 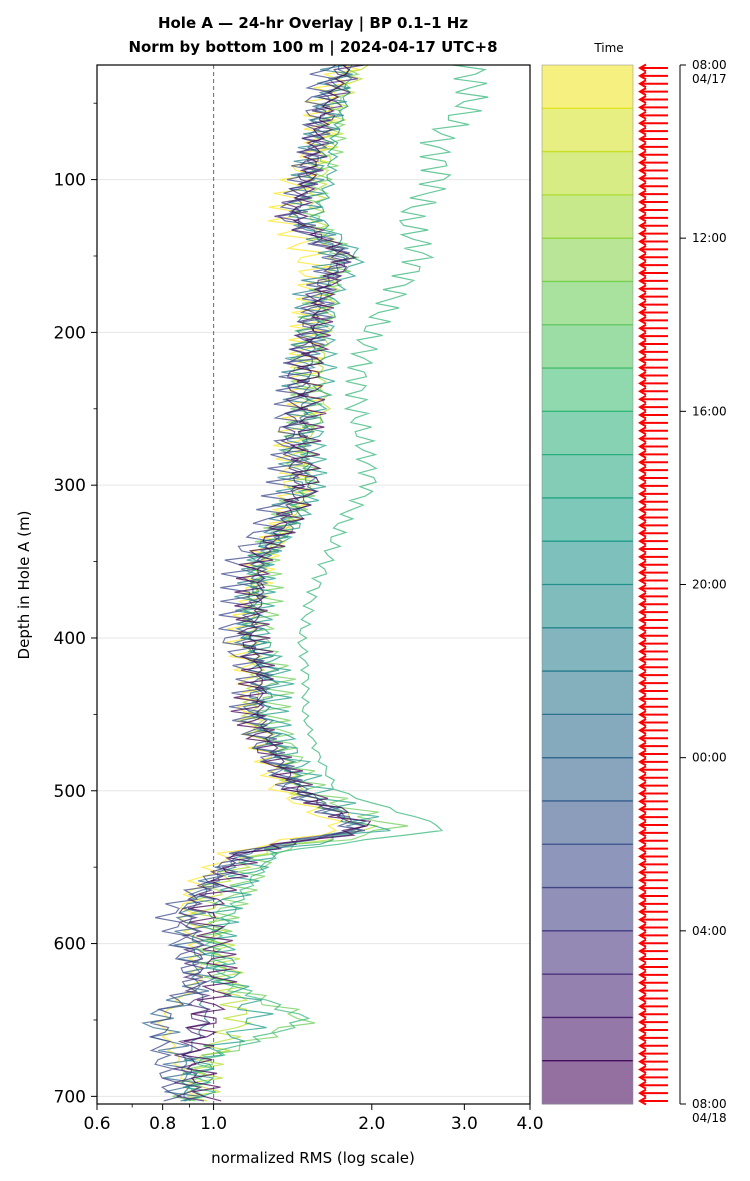 I want to click on y-axis-ticks: 100 200 300 400 500 600 700, so click(x=75, y=604).